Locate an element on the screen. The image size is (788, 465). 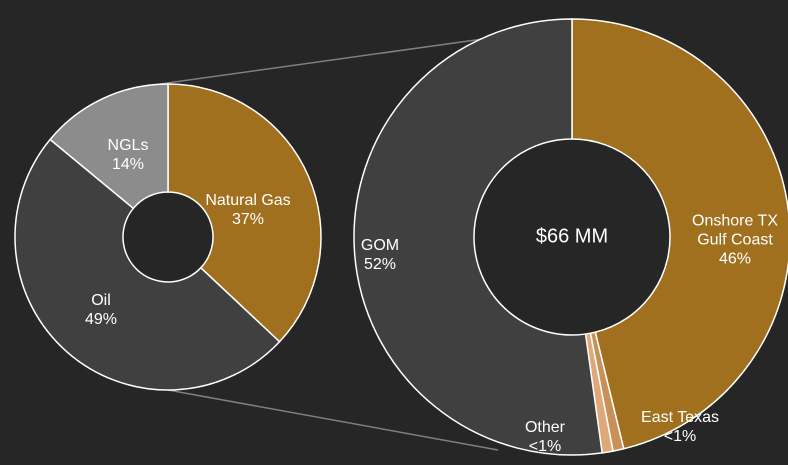
value-label: 37% is located at coordinates (248, 219).